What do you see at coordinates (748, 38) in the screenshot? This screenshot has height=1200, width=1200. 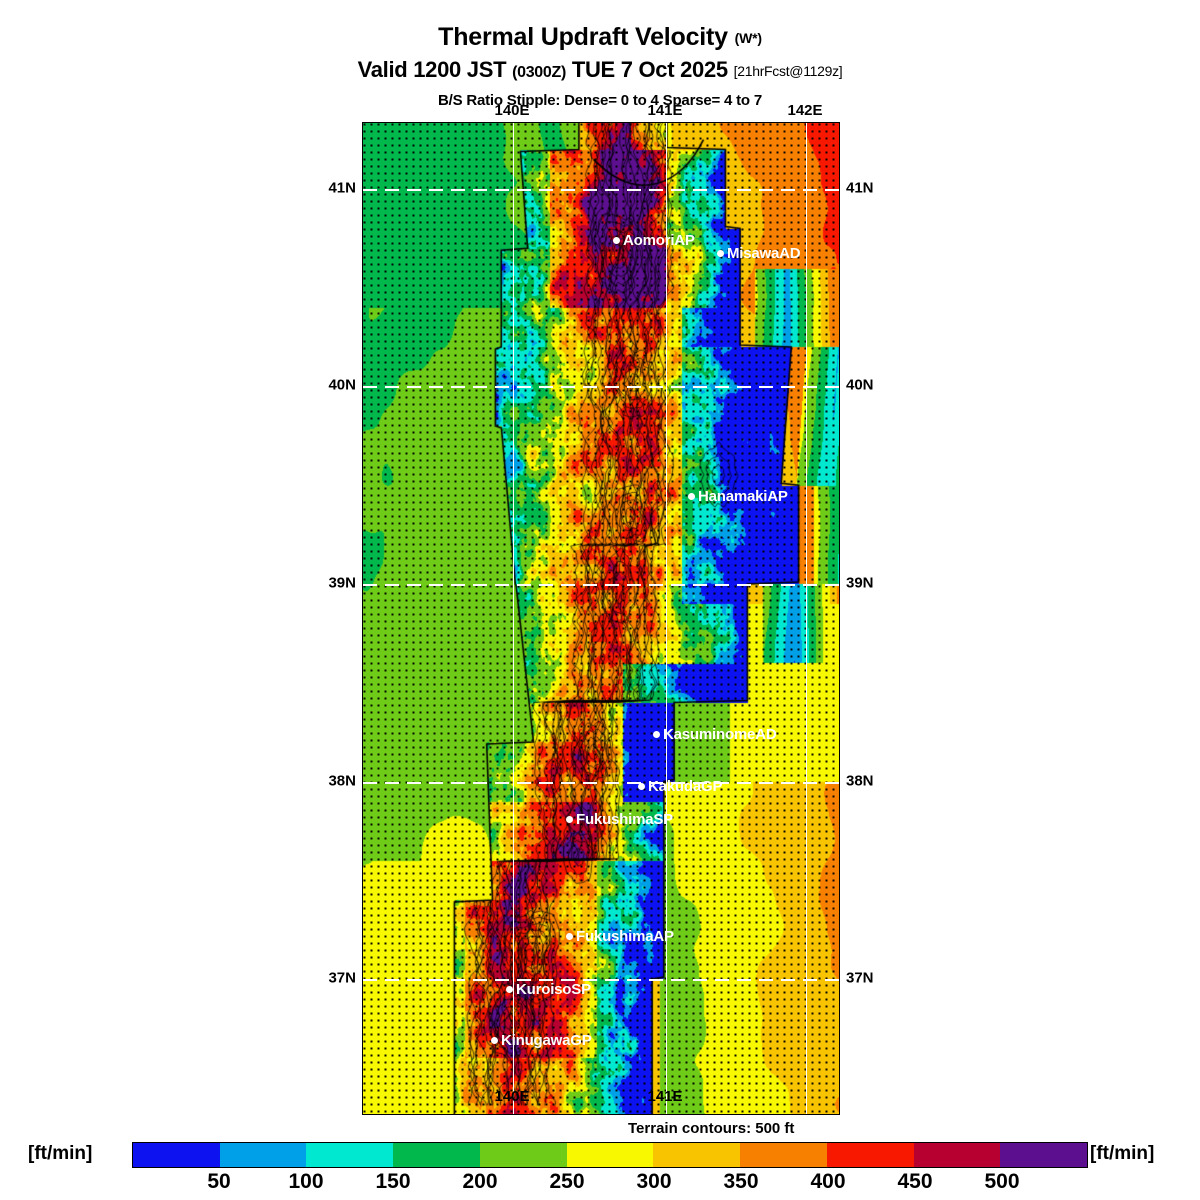 I see `title-superscript: (W*)` at bounding box center [748, 38].